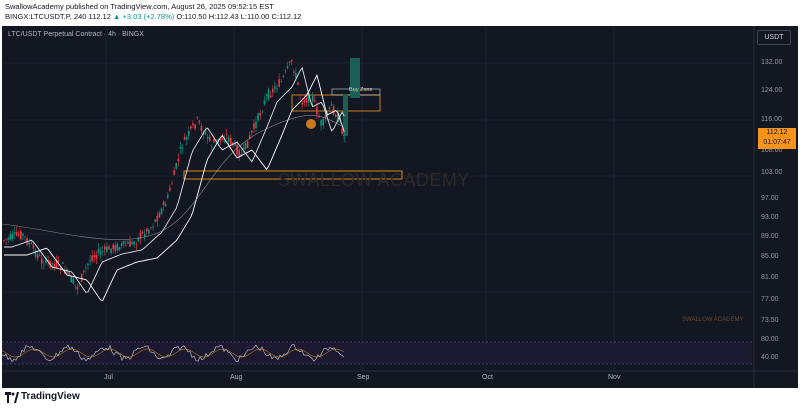 The width and height of the screenshot is (800, 408). I want to click on projection-bar-upper, so click(355, 78).